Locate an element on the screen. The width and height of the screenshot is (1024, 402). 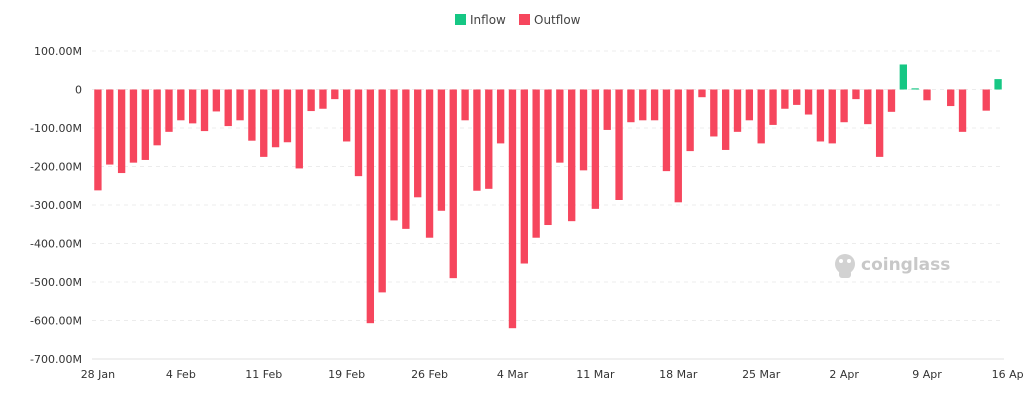
y-tick-label: -400.00M is located at coordinates (56, 244).